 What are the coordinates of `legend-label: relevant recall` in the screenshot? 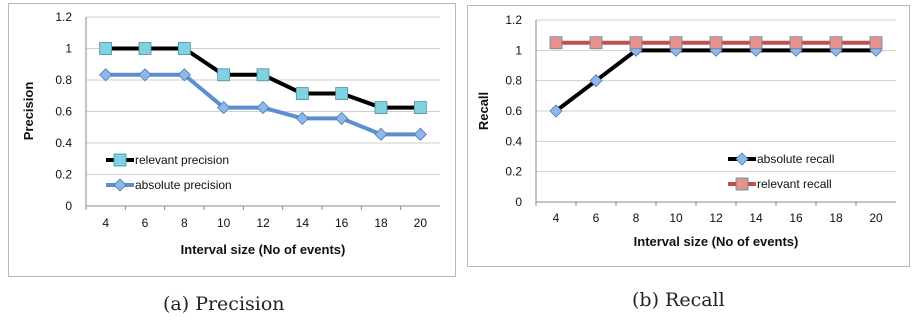 It's located at (794, 184).